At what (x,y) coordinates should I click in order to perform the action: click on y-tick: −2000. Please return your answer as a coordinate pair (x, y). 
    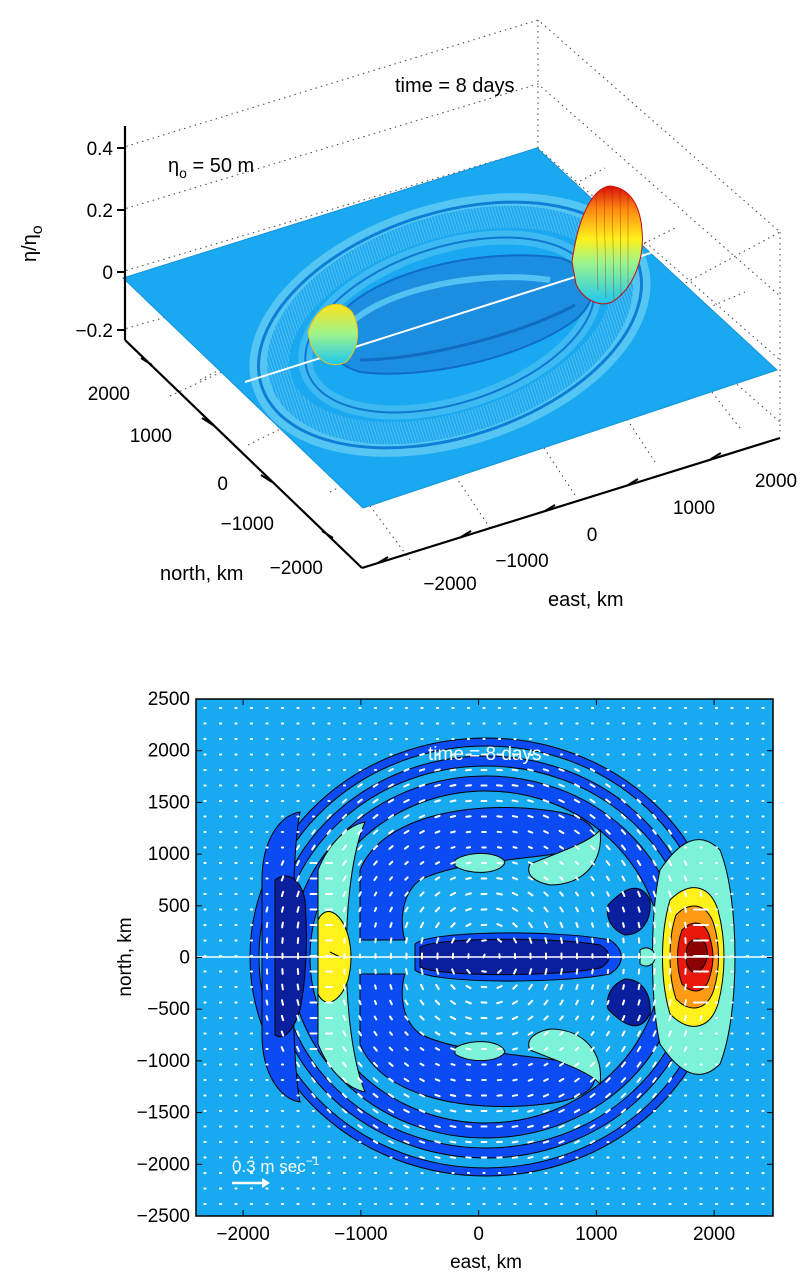
    Looking at the image, I should click on (296, 568).